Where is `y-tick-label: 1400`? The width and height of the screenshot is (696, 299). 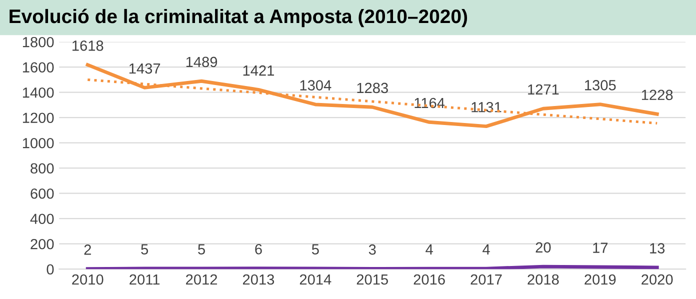 y-tick-label: 1400 is located at coordinates (38, 92).